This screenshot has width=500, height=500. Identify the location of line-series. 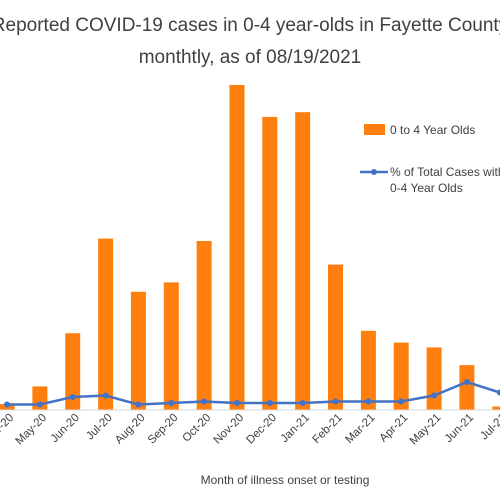
(252, 393).